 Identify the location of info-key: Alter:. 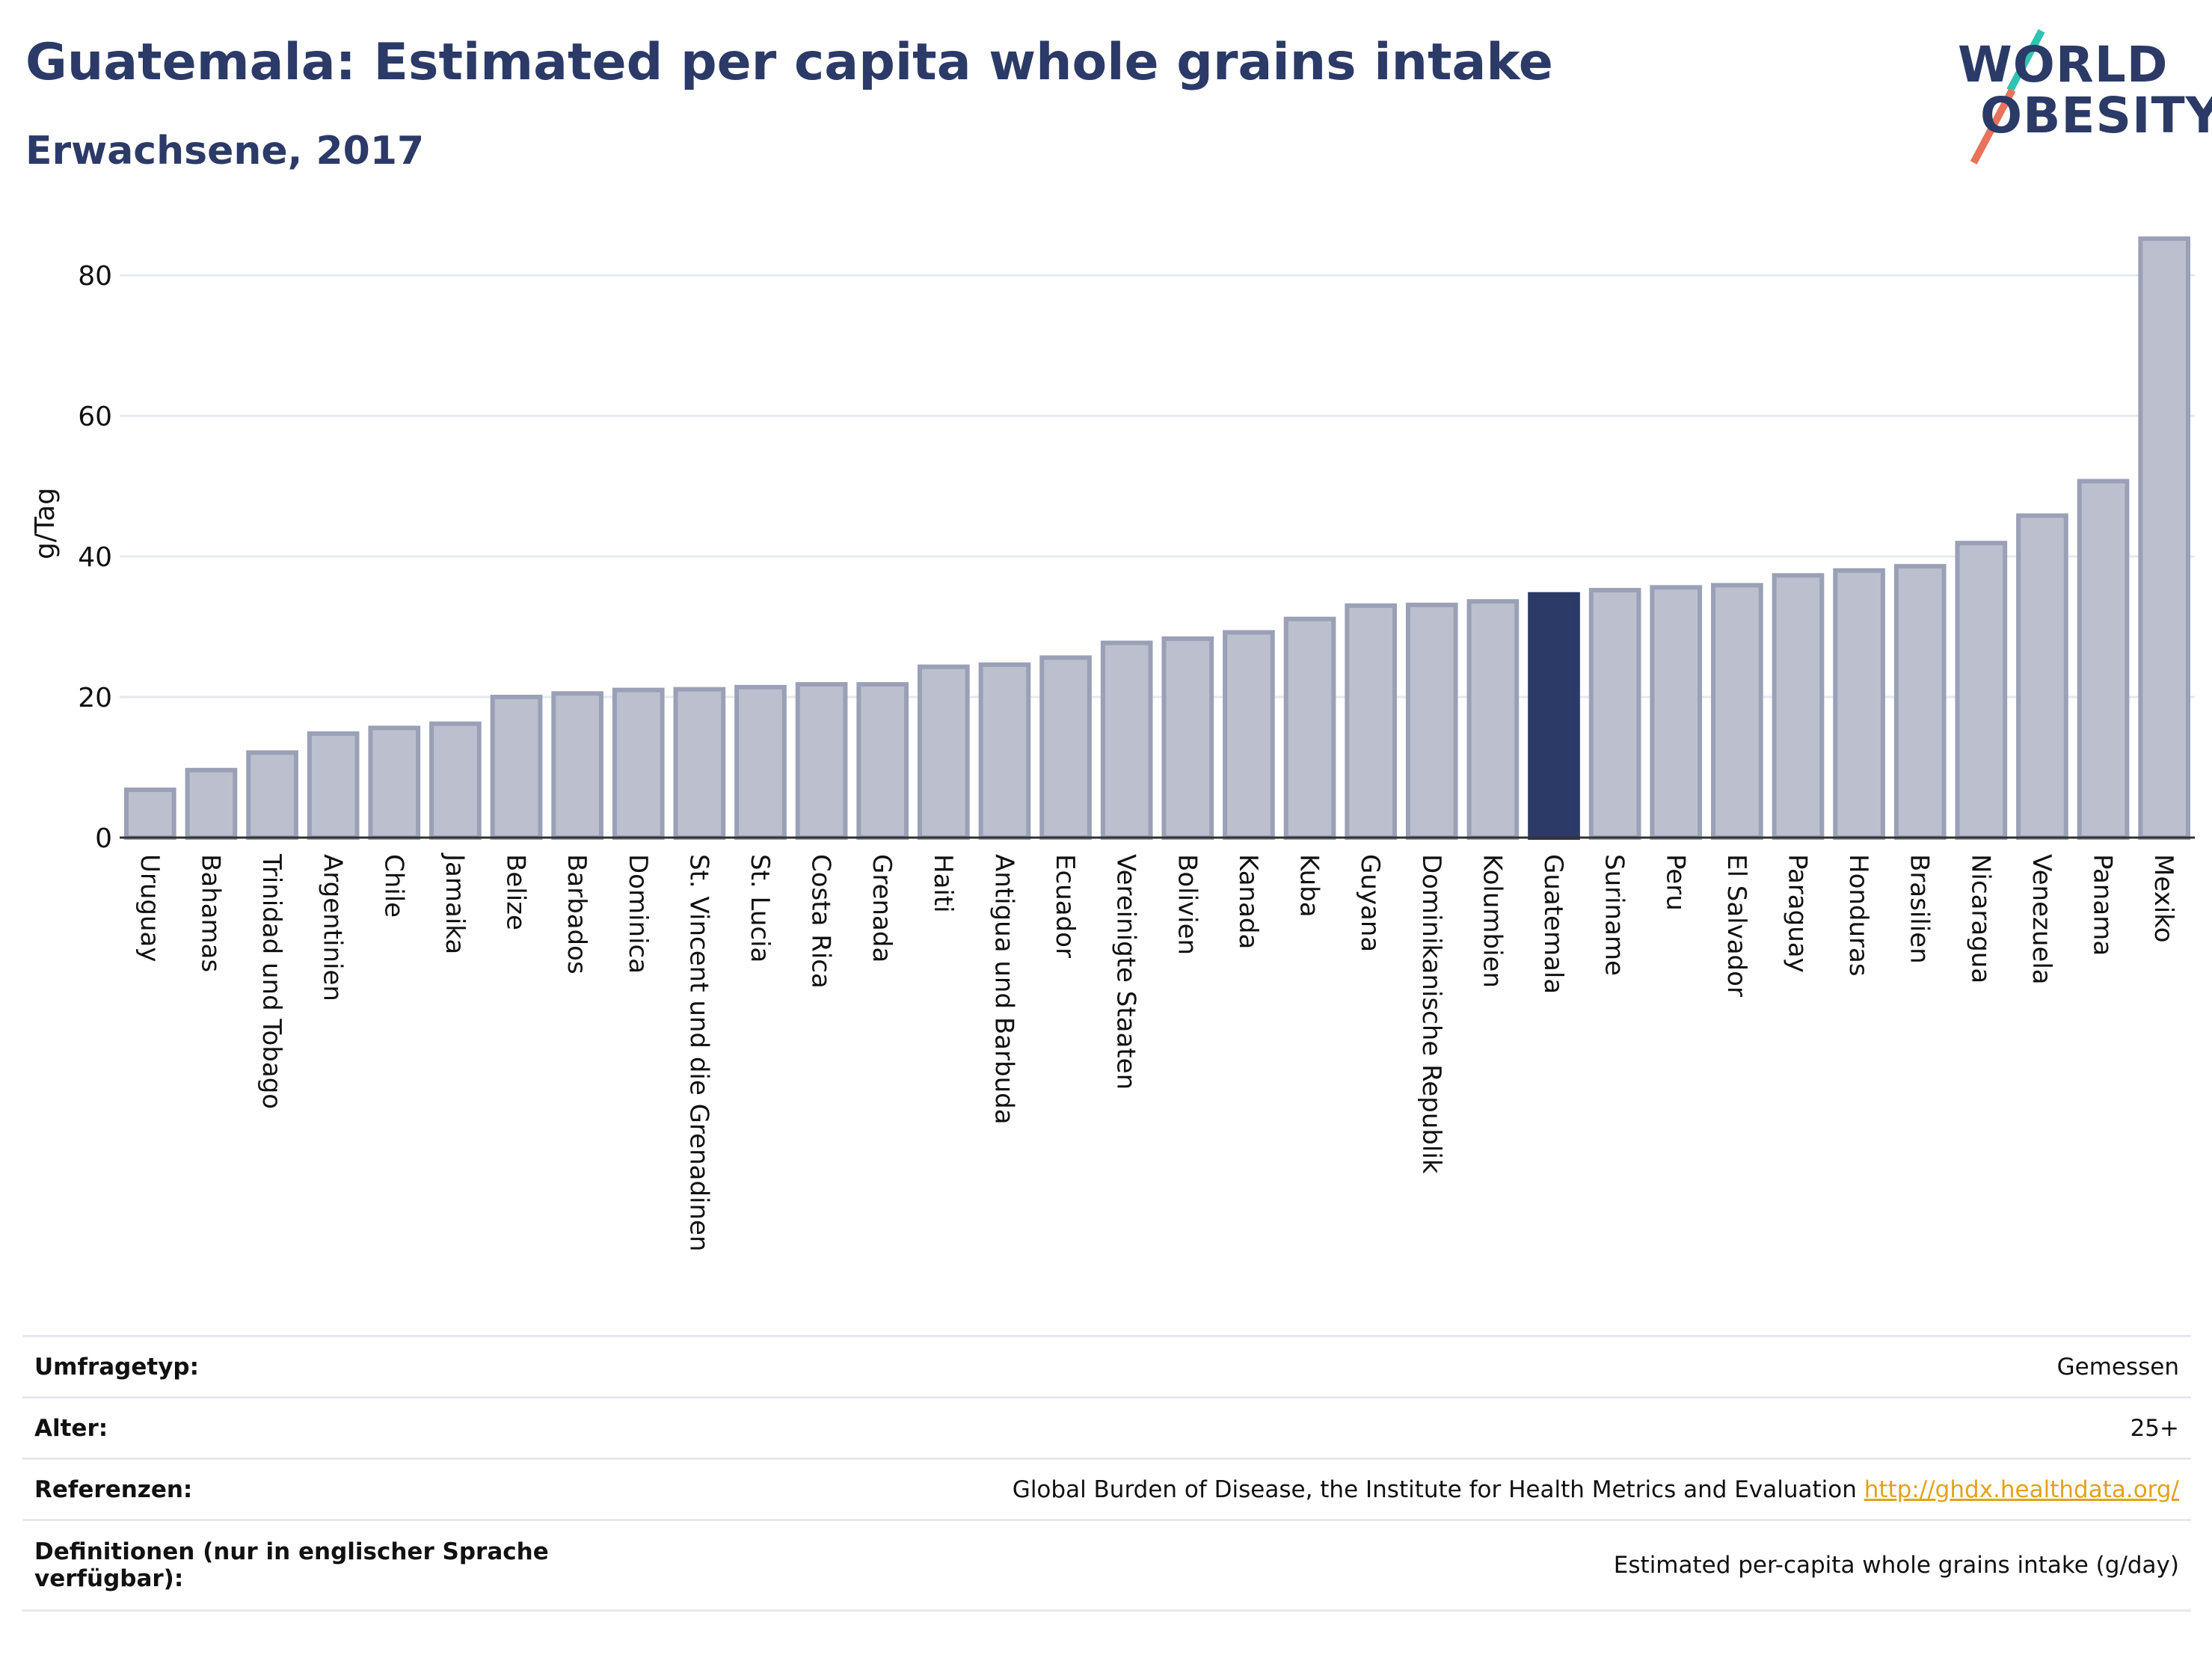
(296, 1427).